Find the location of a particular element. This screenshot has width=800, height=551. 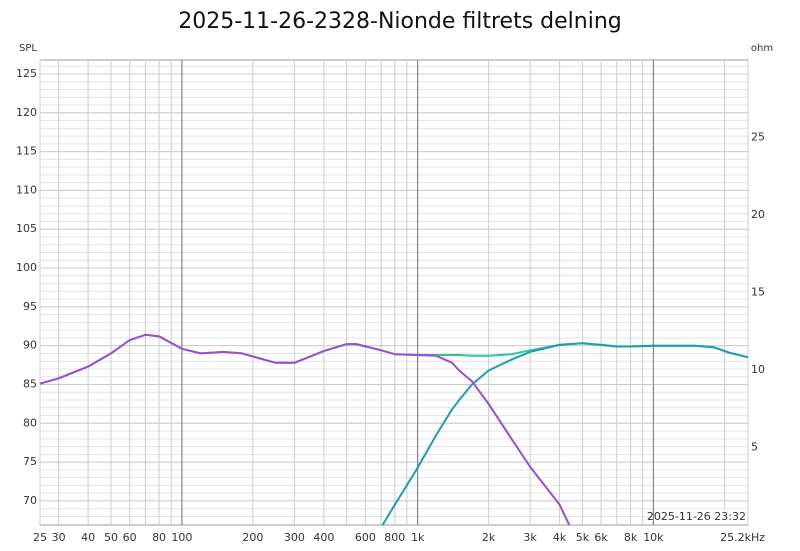

x-tick-label: 60 is located at coordinates (130, 537).